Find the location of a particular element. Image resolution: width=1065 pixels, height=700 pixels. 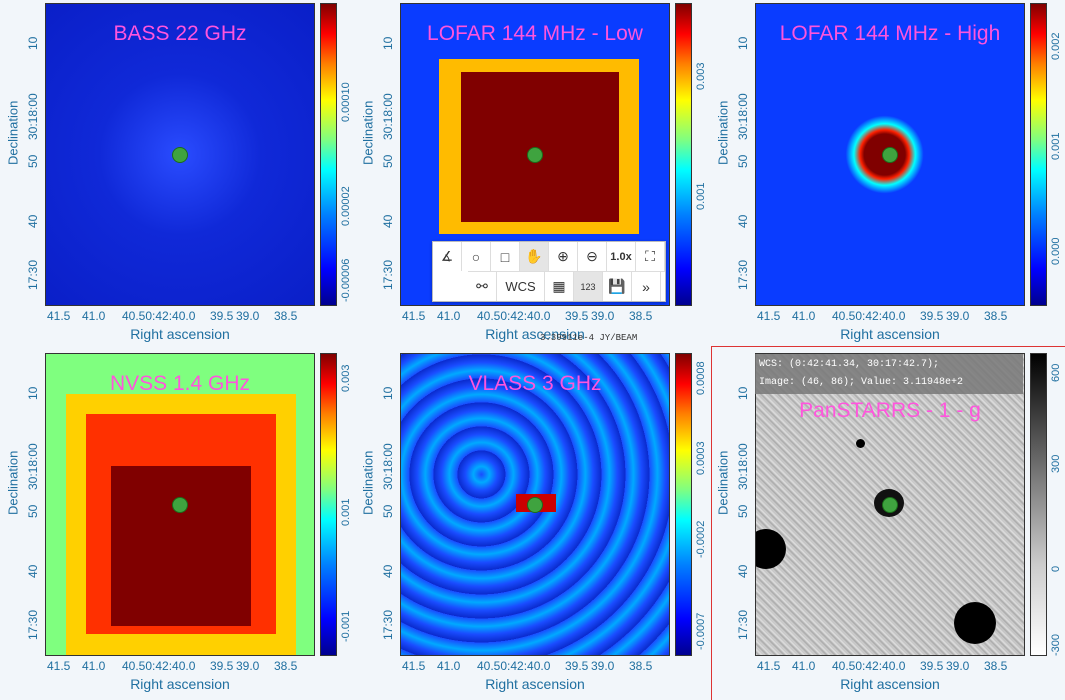

plot-title: LOFAR 144 MHz - Low is located at coordinates (535, 33).